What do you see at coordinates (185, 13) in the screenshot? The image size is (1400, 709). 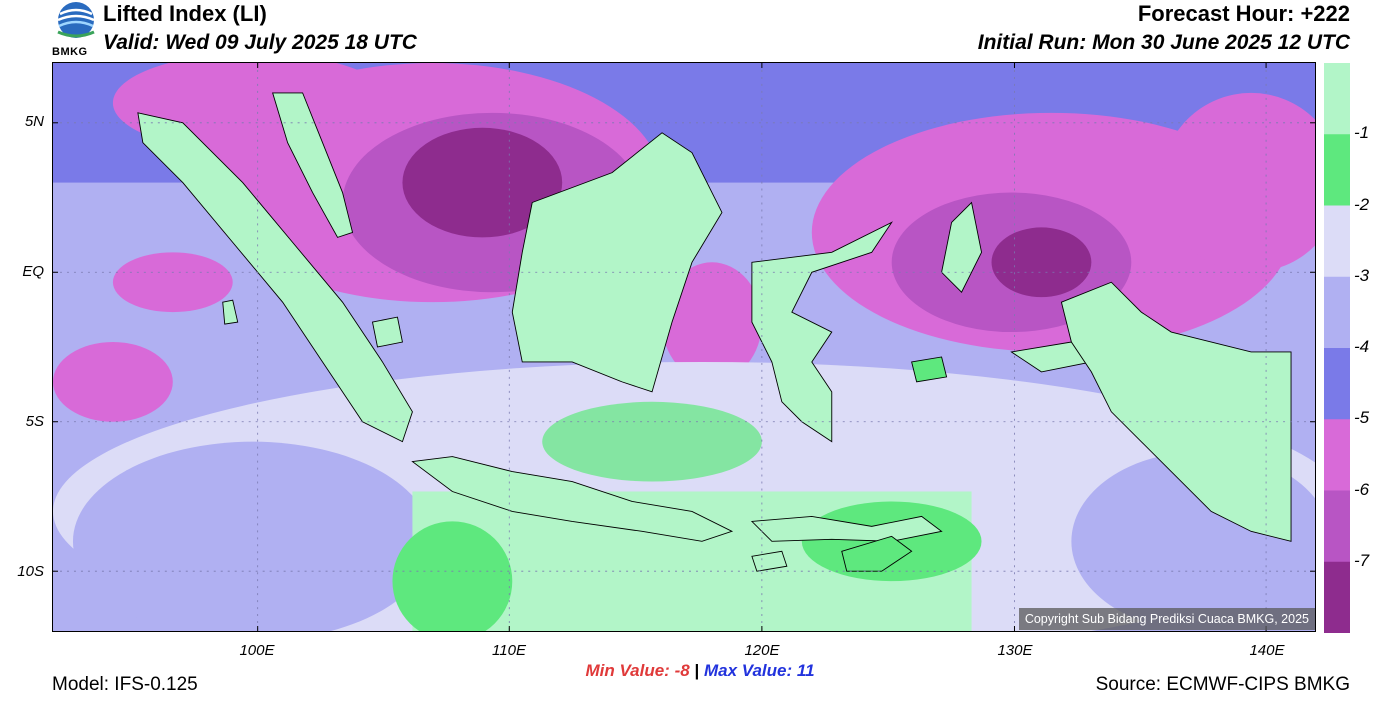 I see `map-title: Lifted Index (LI)` at bounding box center [185, 13].